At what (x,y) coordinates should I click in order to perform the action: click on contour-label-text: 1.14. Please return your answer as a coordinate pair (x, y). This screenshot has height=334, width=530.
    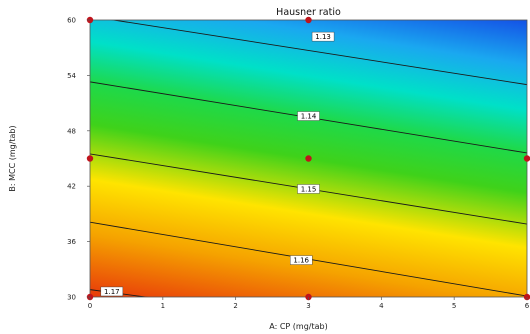
    Looking at the image, I should click on (309, 117).